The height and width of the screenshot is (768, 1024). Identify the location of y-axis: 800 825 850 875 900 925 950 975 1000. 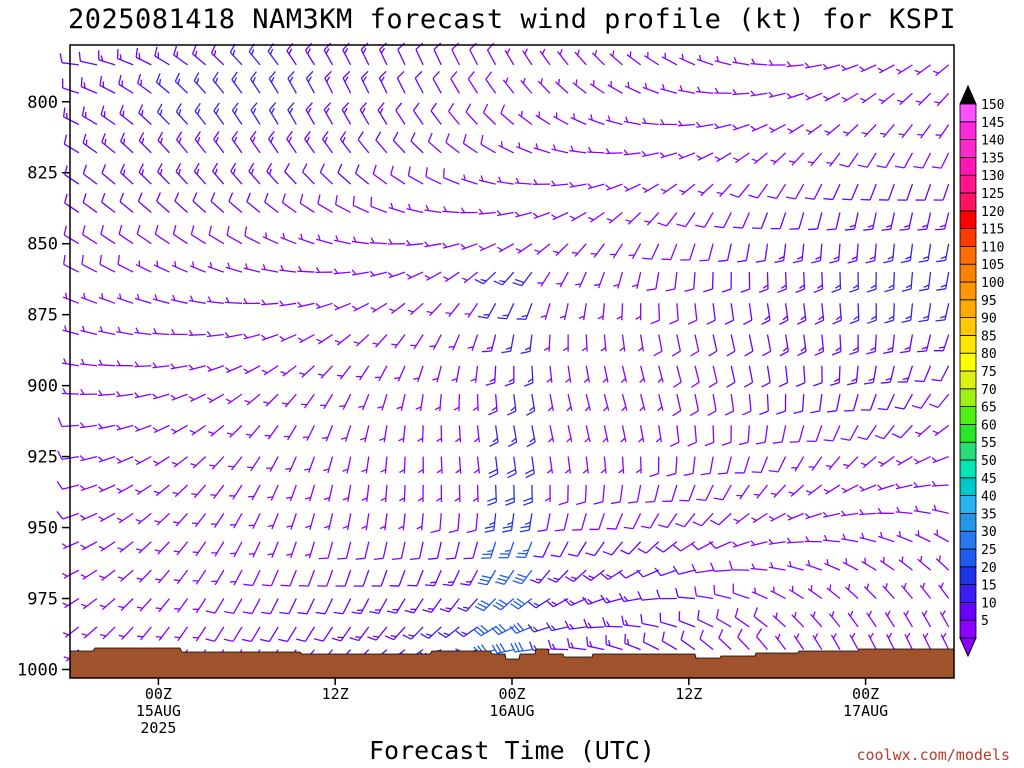
(43, 386).